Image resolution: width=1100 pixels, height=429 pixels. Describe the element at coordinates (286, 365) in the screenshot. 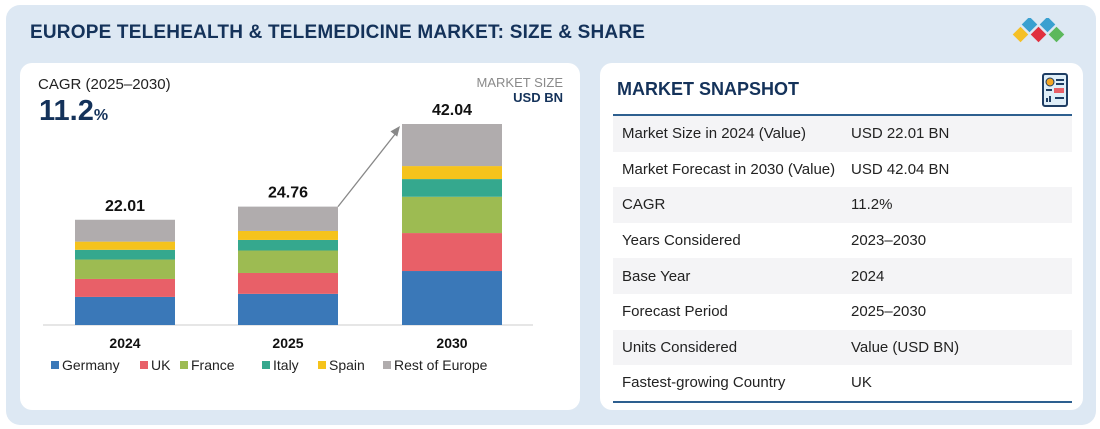

I see `legend-label: Italy` at that location.